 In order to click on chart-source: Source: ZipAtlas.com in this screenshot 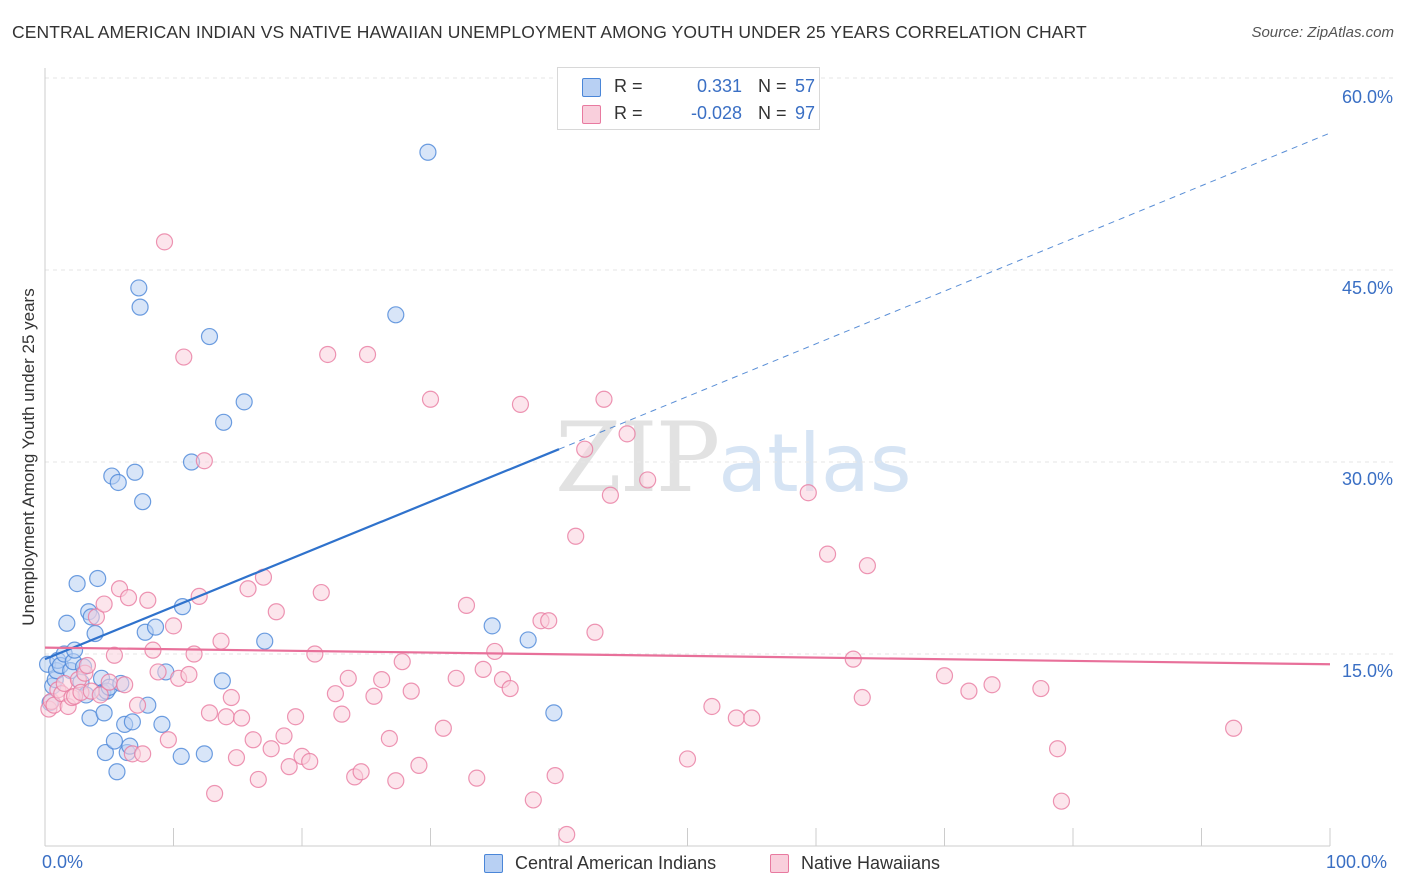, I will do `click(1322, 32)`.